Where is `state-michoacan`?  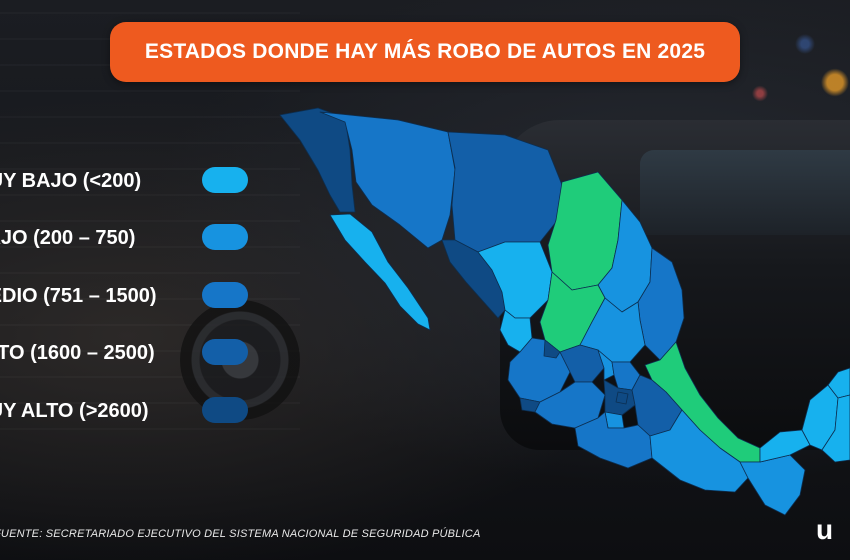
state-michoacan is located at coordinates (570, 405).